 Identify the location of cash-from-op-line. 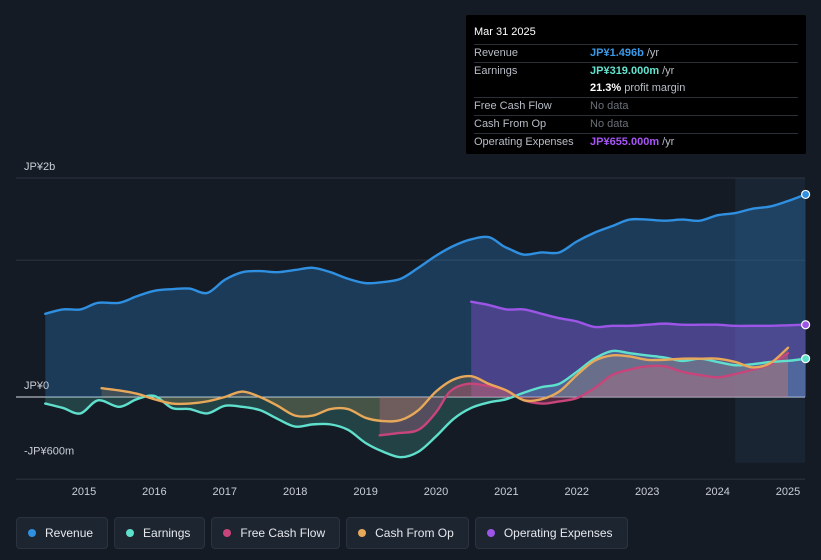
(445, 384).